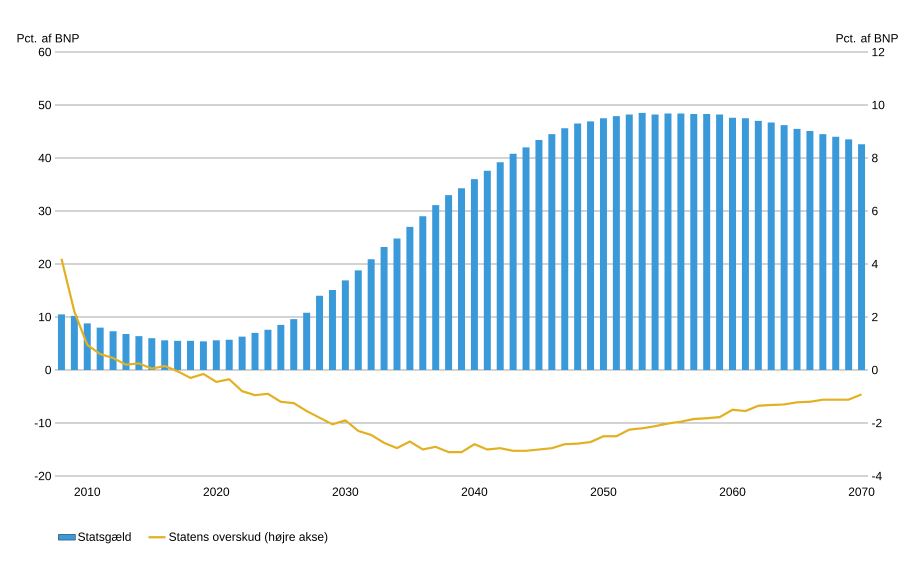  What do you see at coordinates (867, 38) in the screenshot?
I see `y2-axis-title: Pct. af BNP` at bounding box center [867, 38].